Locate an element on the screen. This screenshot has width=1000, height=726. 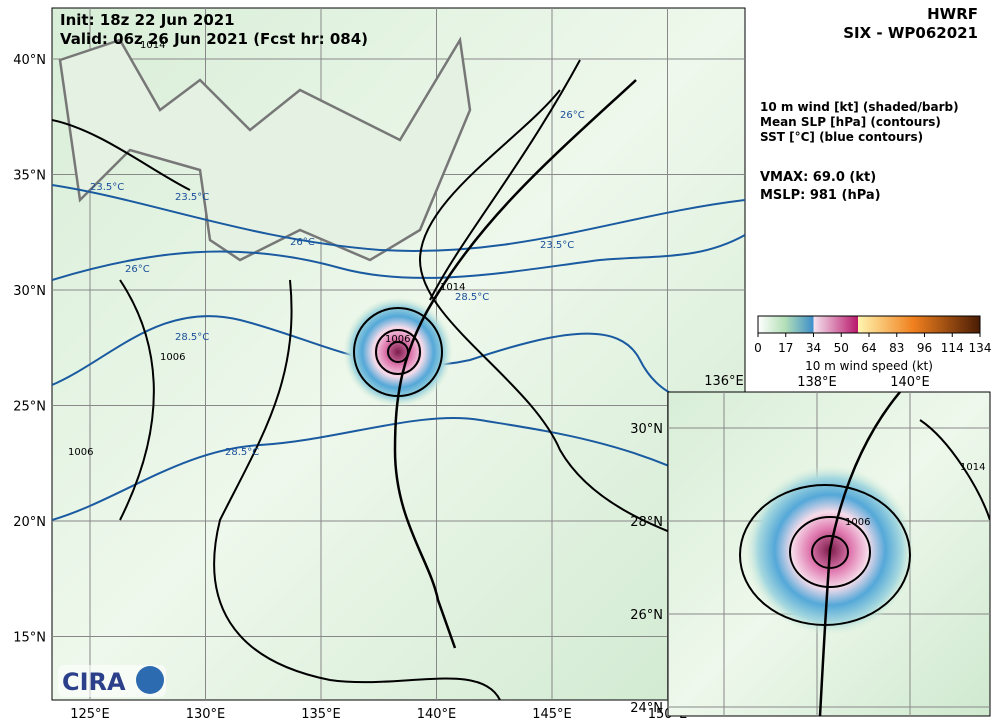
lat-label: 24°N is located at coordinates (646, 708).